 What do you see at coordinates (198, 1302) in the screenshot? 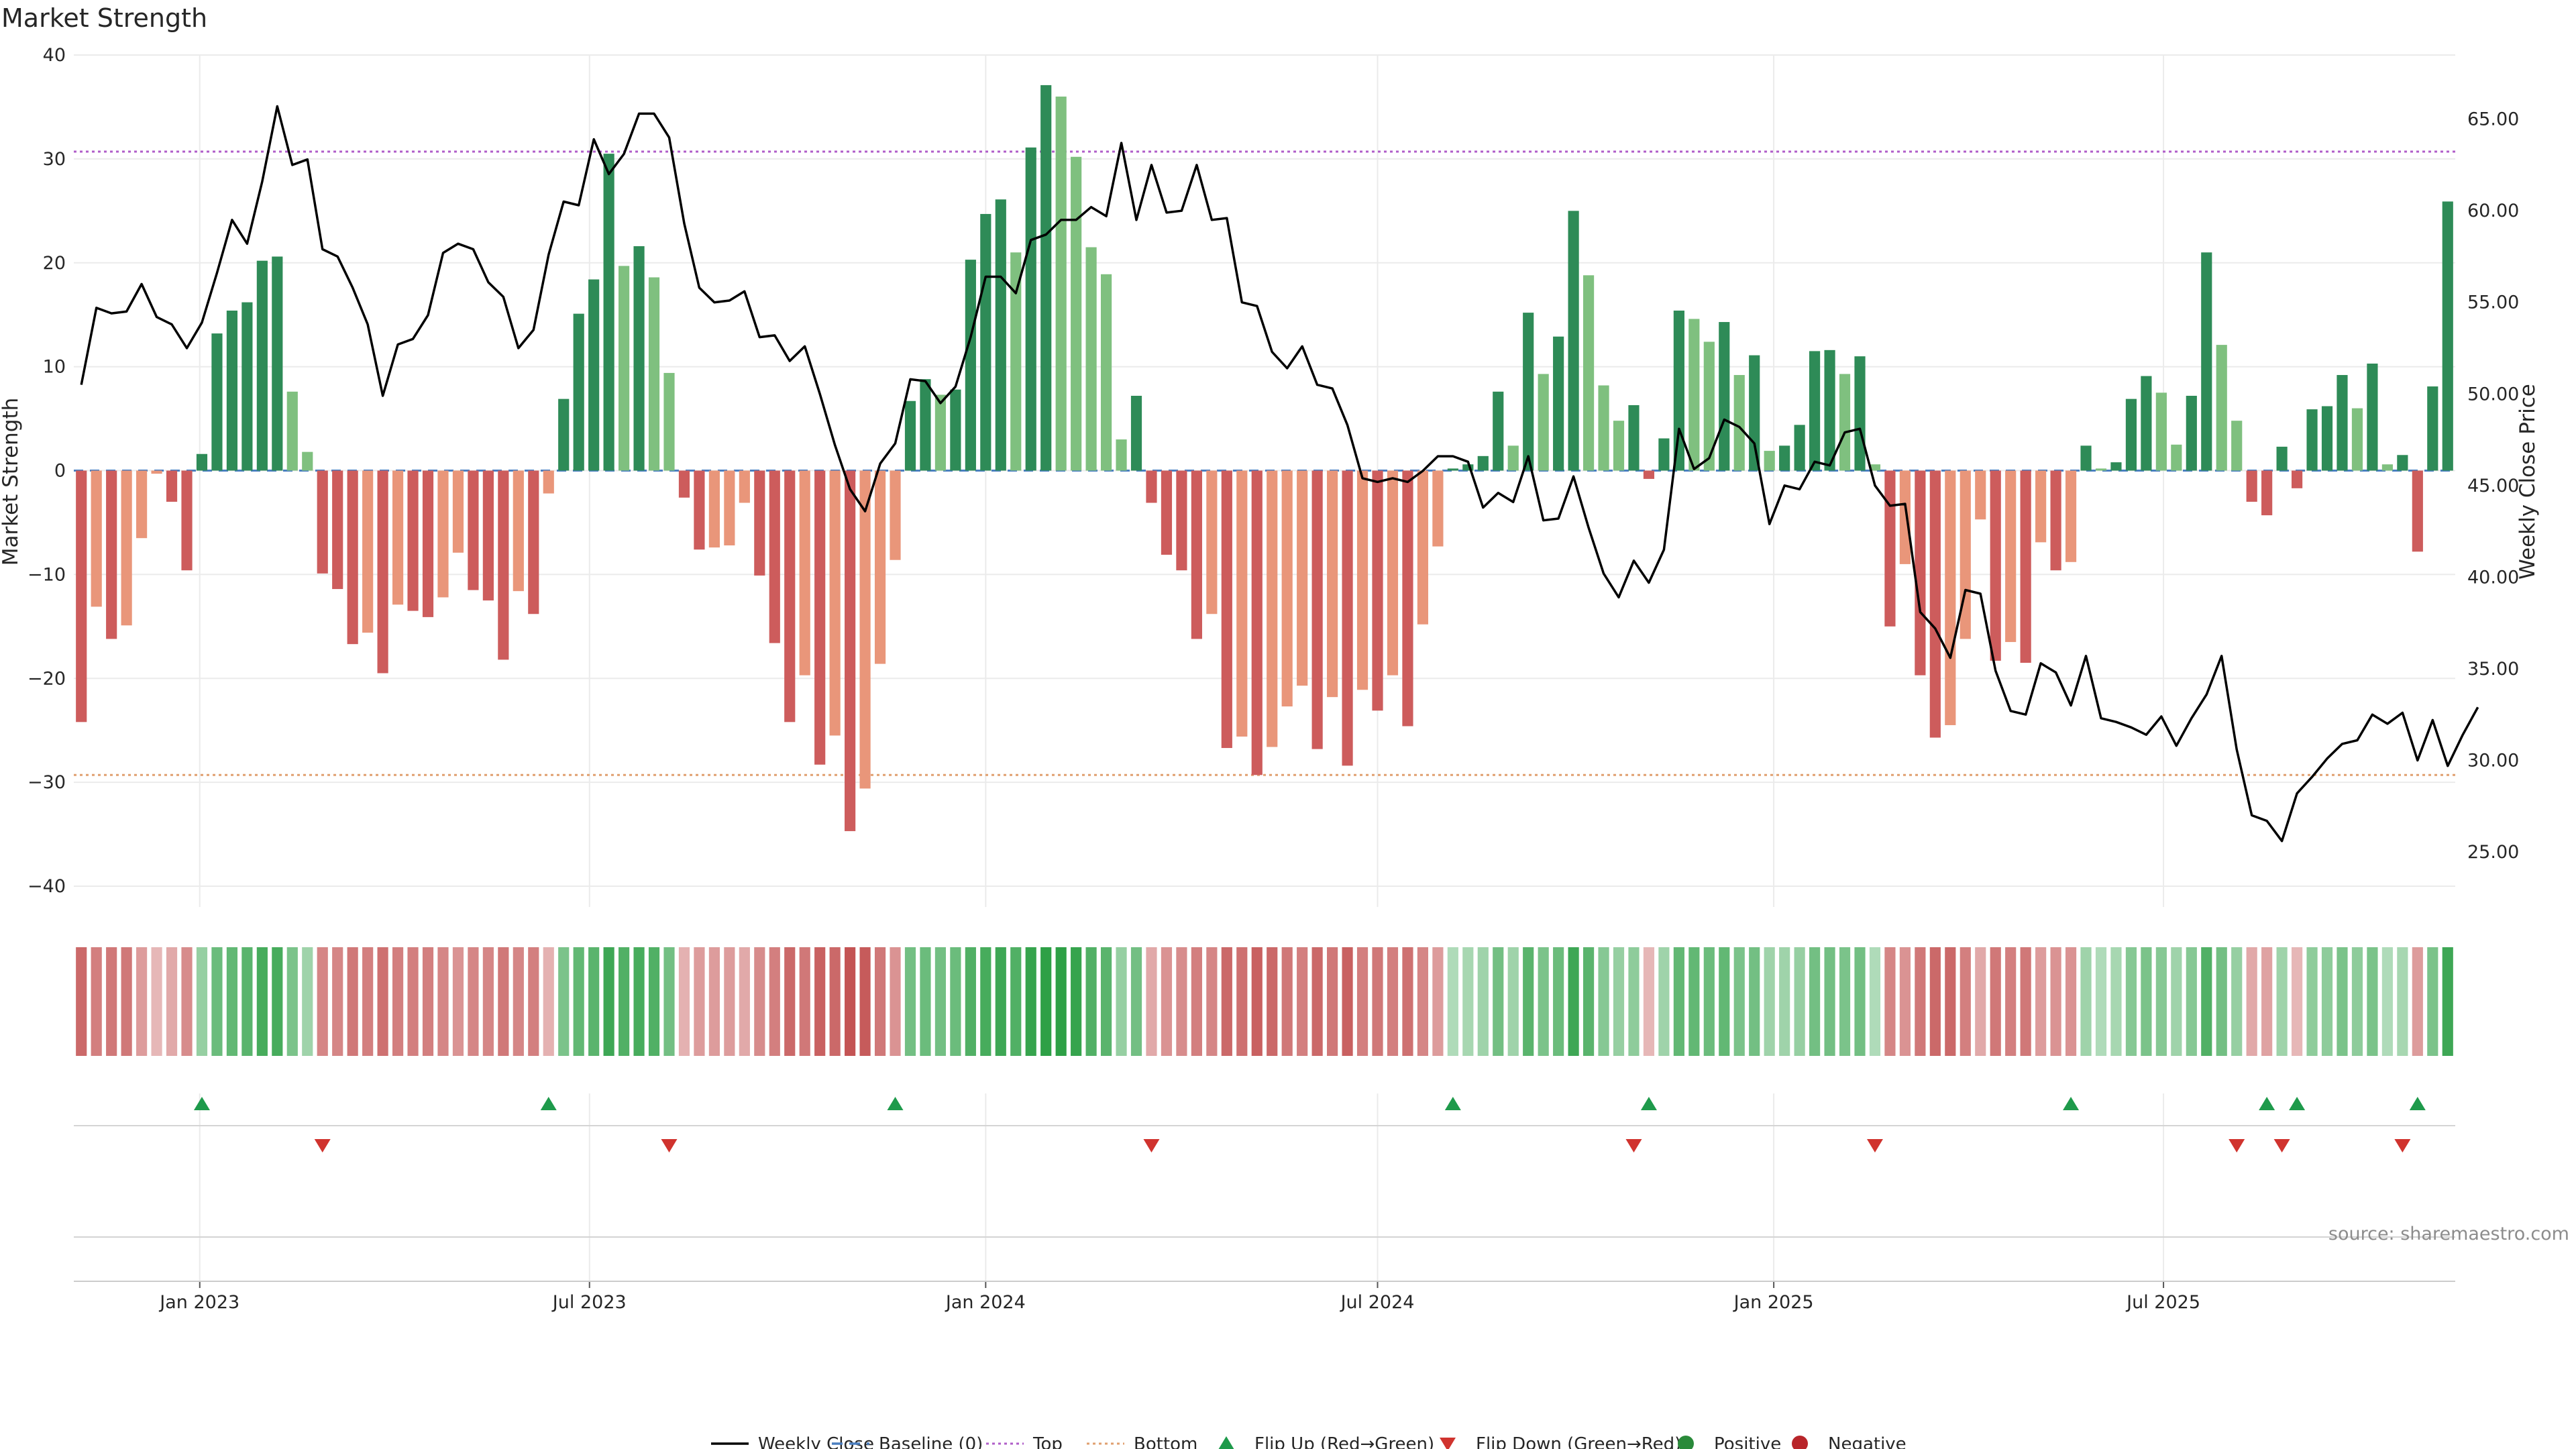
I see `x-tick-label: Jan 2023` at bounding box center [198, 1302].